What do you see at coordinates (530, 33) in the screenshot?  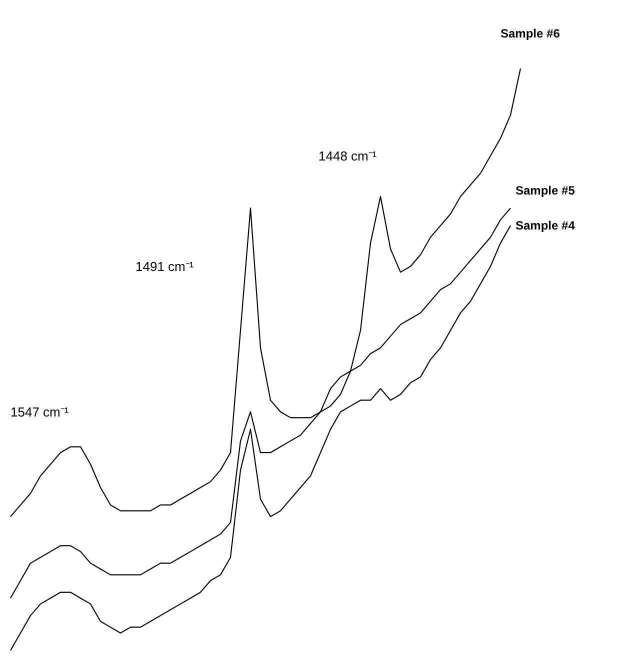 I see `text: Sample #6` at bounding box center [530, 33].